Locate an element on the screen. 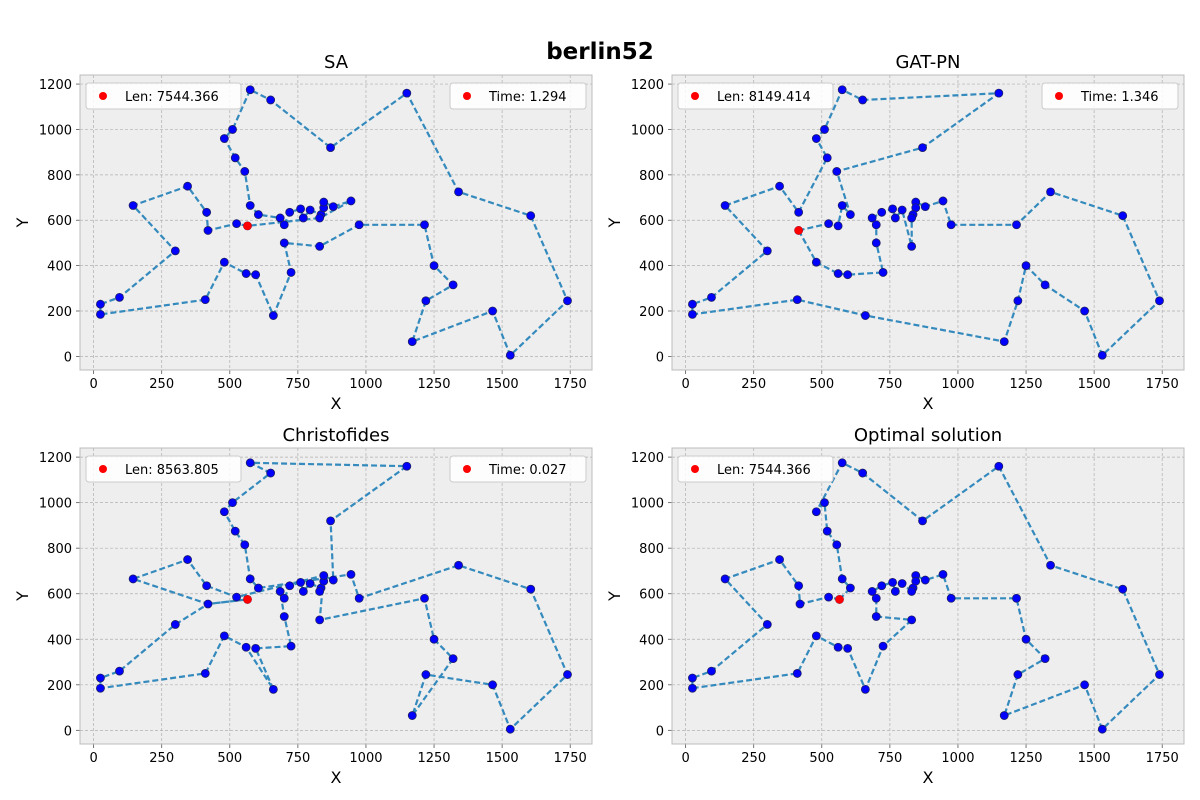  y-tick-label: 400 is located at coordinates (651, 640).